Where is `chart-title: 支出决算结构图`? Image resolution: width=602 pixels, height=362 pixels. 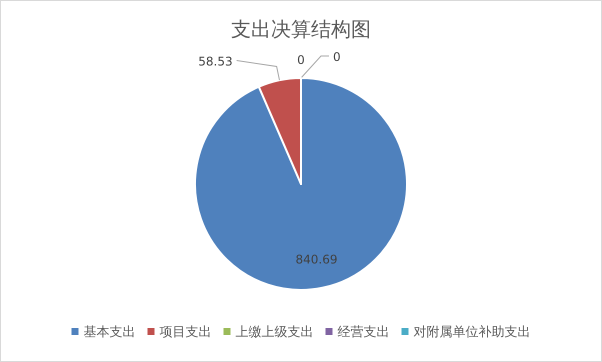
chart-title: 支出决算结构图 is located at coordinates (301, 29).